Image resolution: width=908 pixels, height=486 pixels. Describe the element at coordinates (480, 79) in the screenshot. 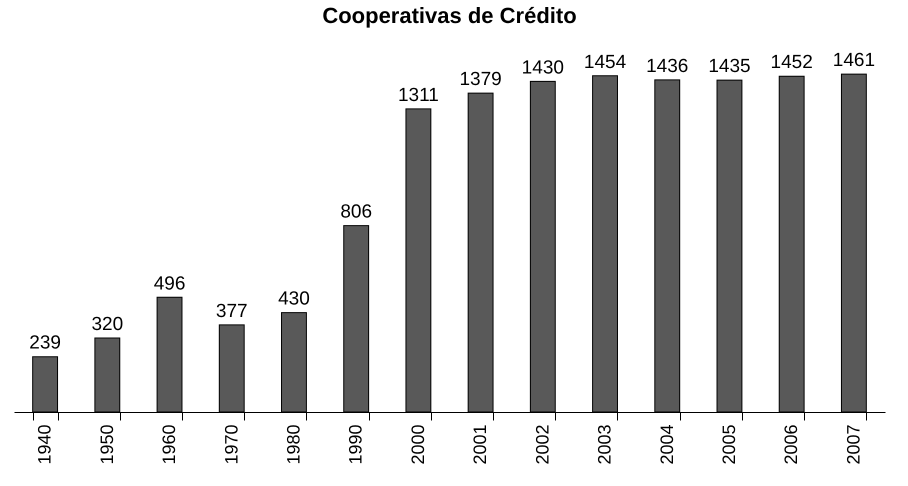

I see `data-label: 1379` at that location.